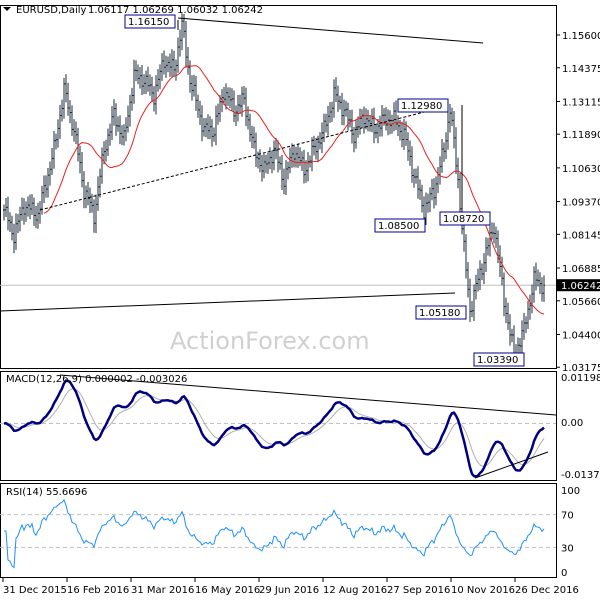 Image resolution: width=600 pixels, height=600 pixels. What do you see at coordinates (418, 590) in the screenshot?
I see `date-tick-label: 27 Sep 2016` at bounding box center [418, 590].